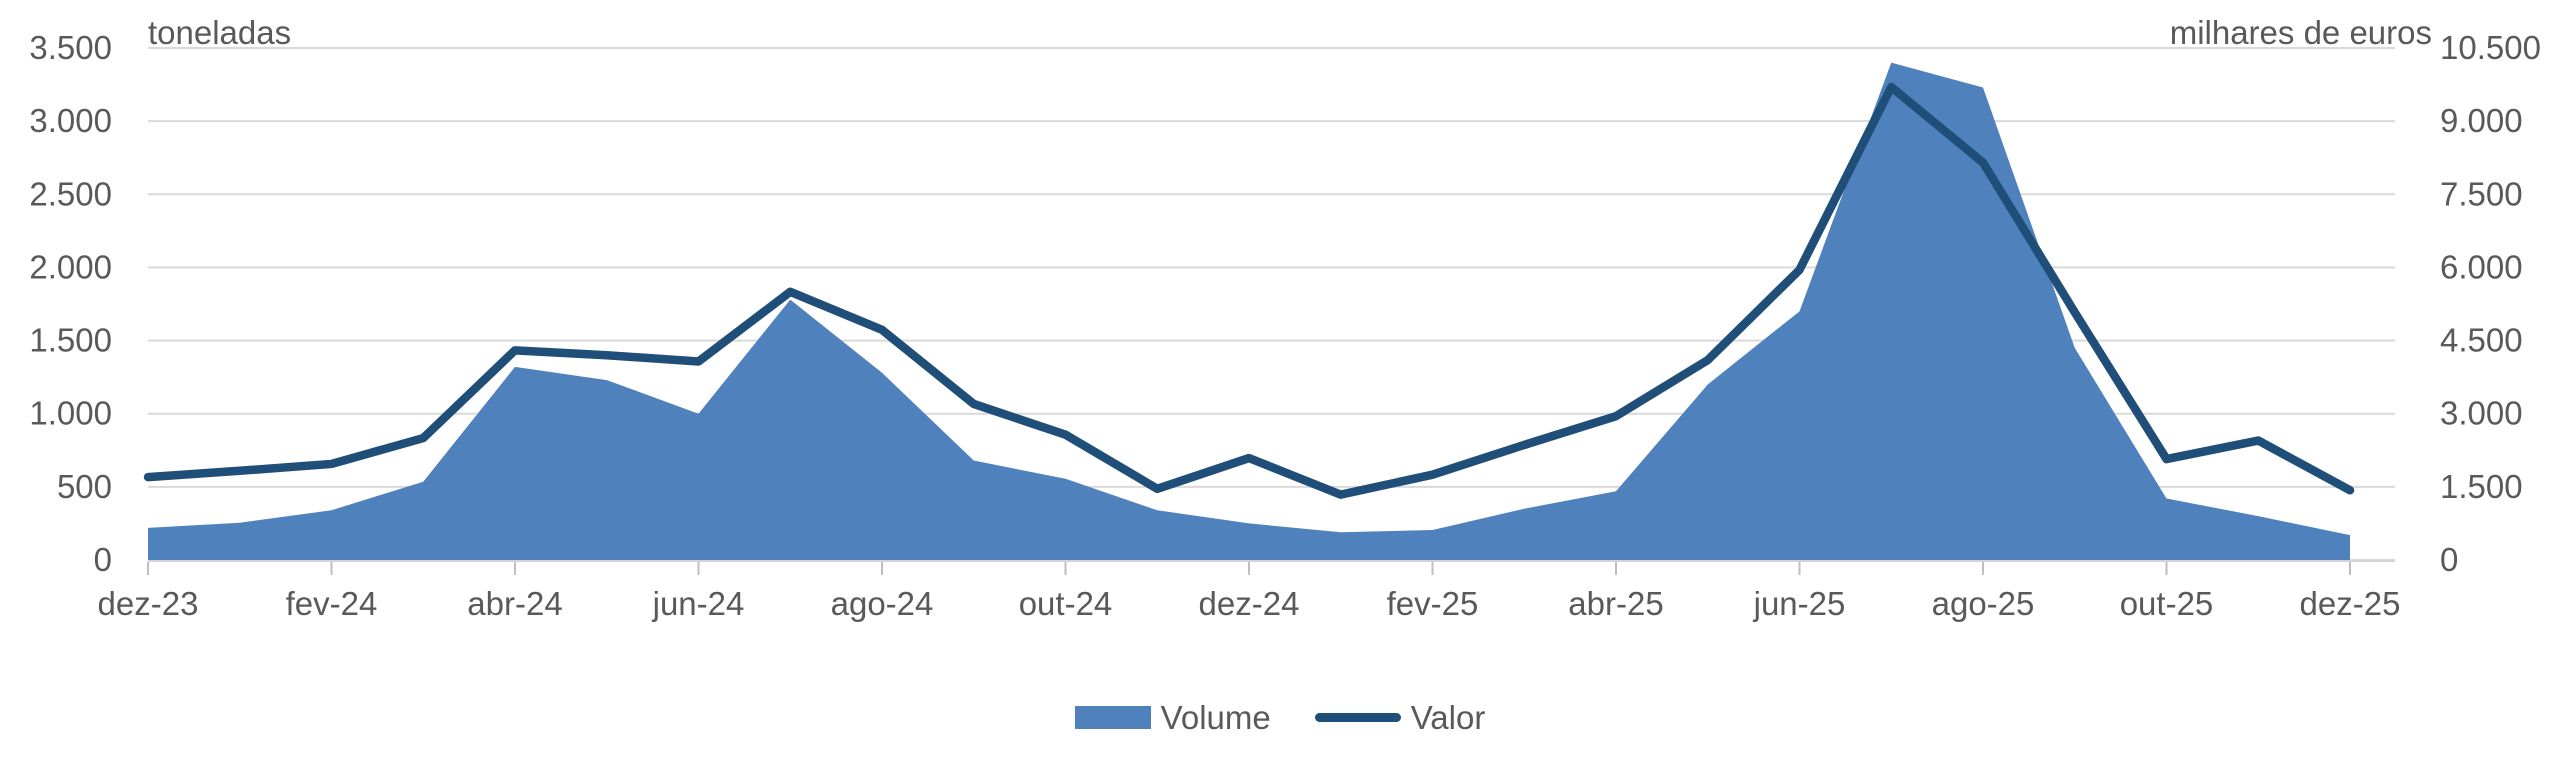 The width and height of the screenshot is (2560, 770). Describe the element at coordinates (2167, 603) in the screenshot. I see `x-axis-tick-label: out-25` at that location.